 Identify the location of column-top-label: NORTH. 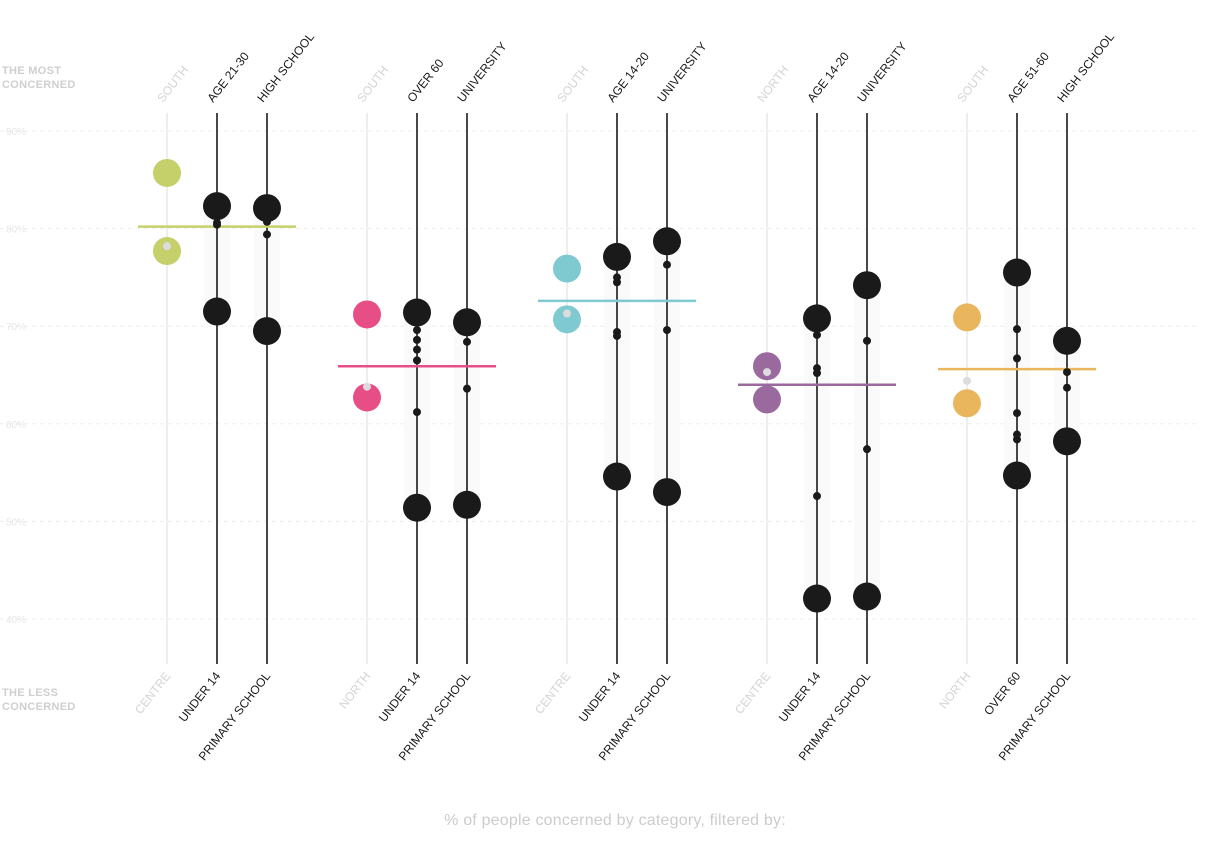
(772, 84).